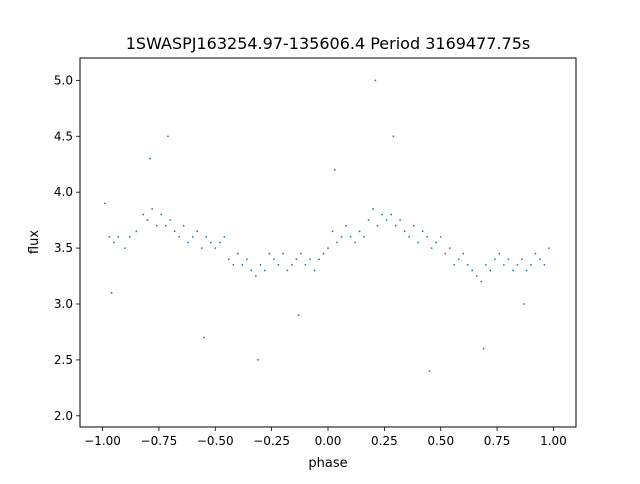 This screenshot has width=640, height=484. I want to click on y-axis-label: flux, so click(34, 242).